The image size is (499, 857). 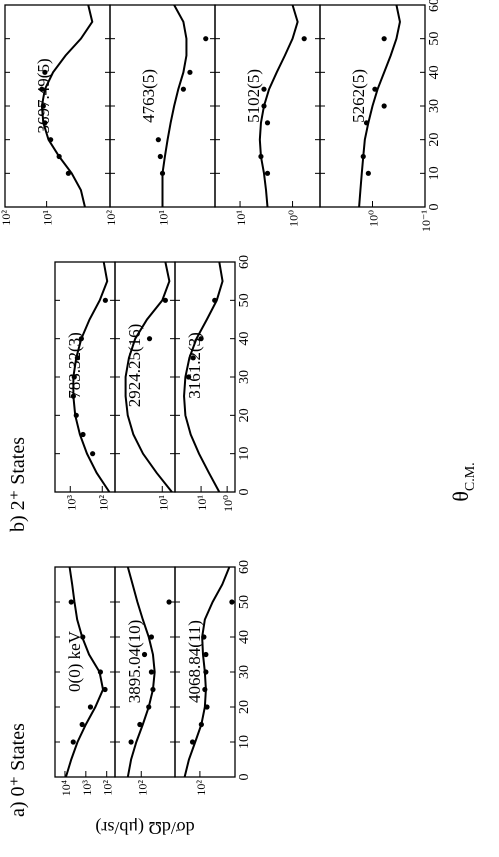 I want to click on panel-label: 3895.04(10), so click(x=134, y=662).